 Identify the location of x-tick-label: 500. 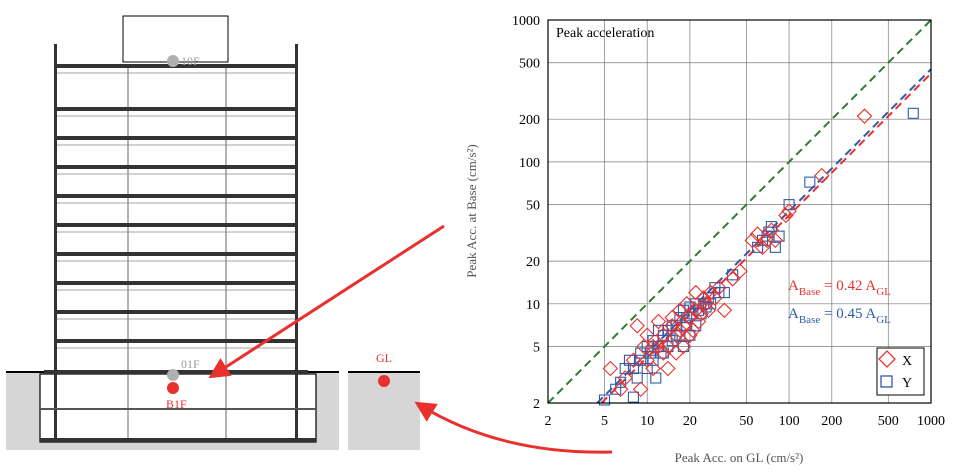
(888, 421).